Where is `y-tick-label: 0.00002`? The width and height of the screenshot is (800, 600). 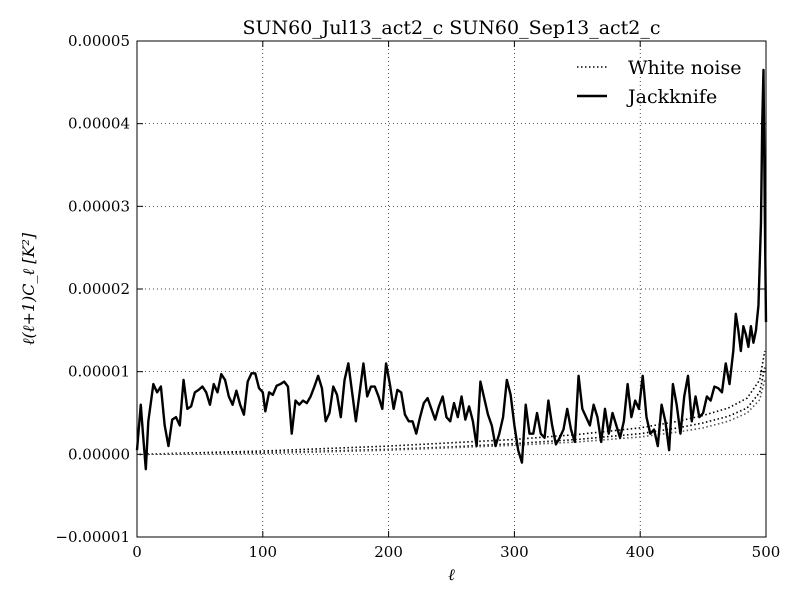
y-tick-label: 0.00002 is located at coordinates (99, 289).